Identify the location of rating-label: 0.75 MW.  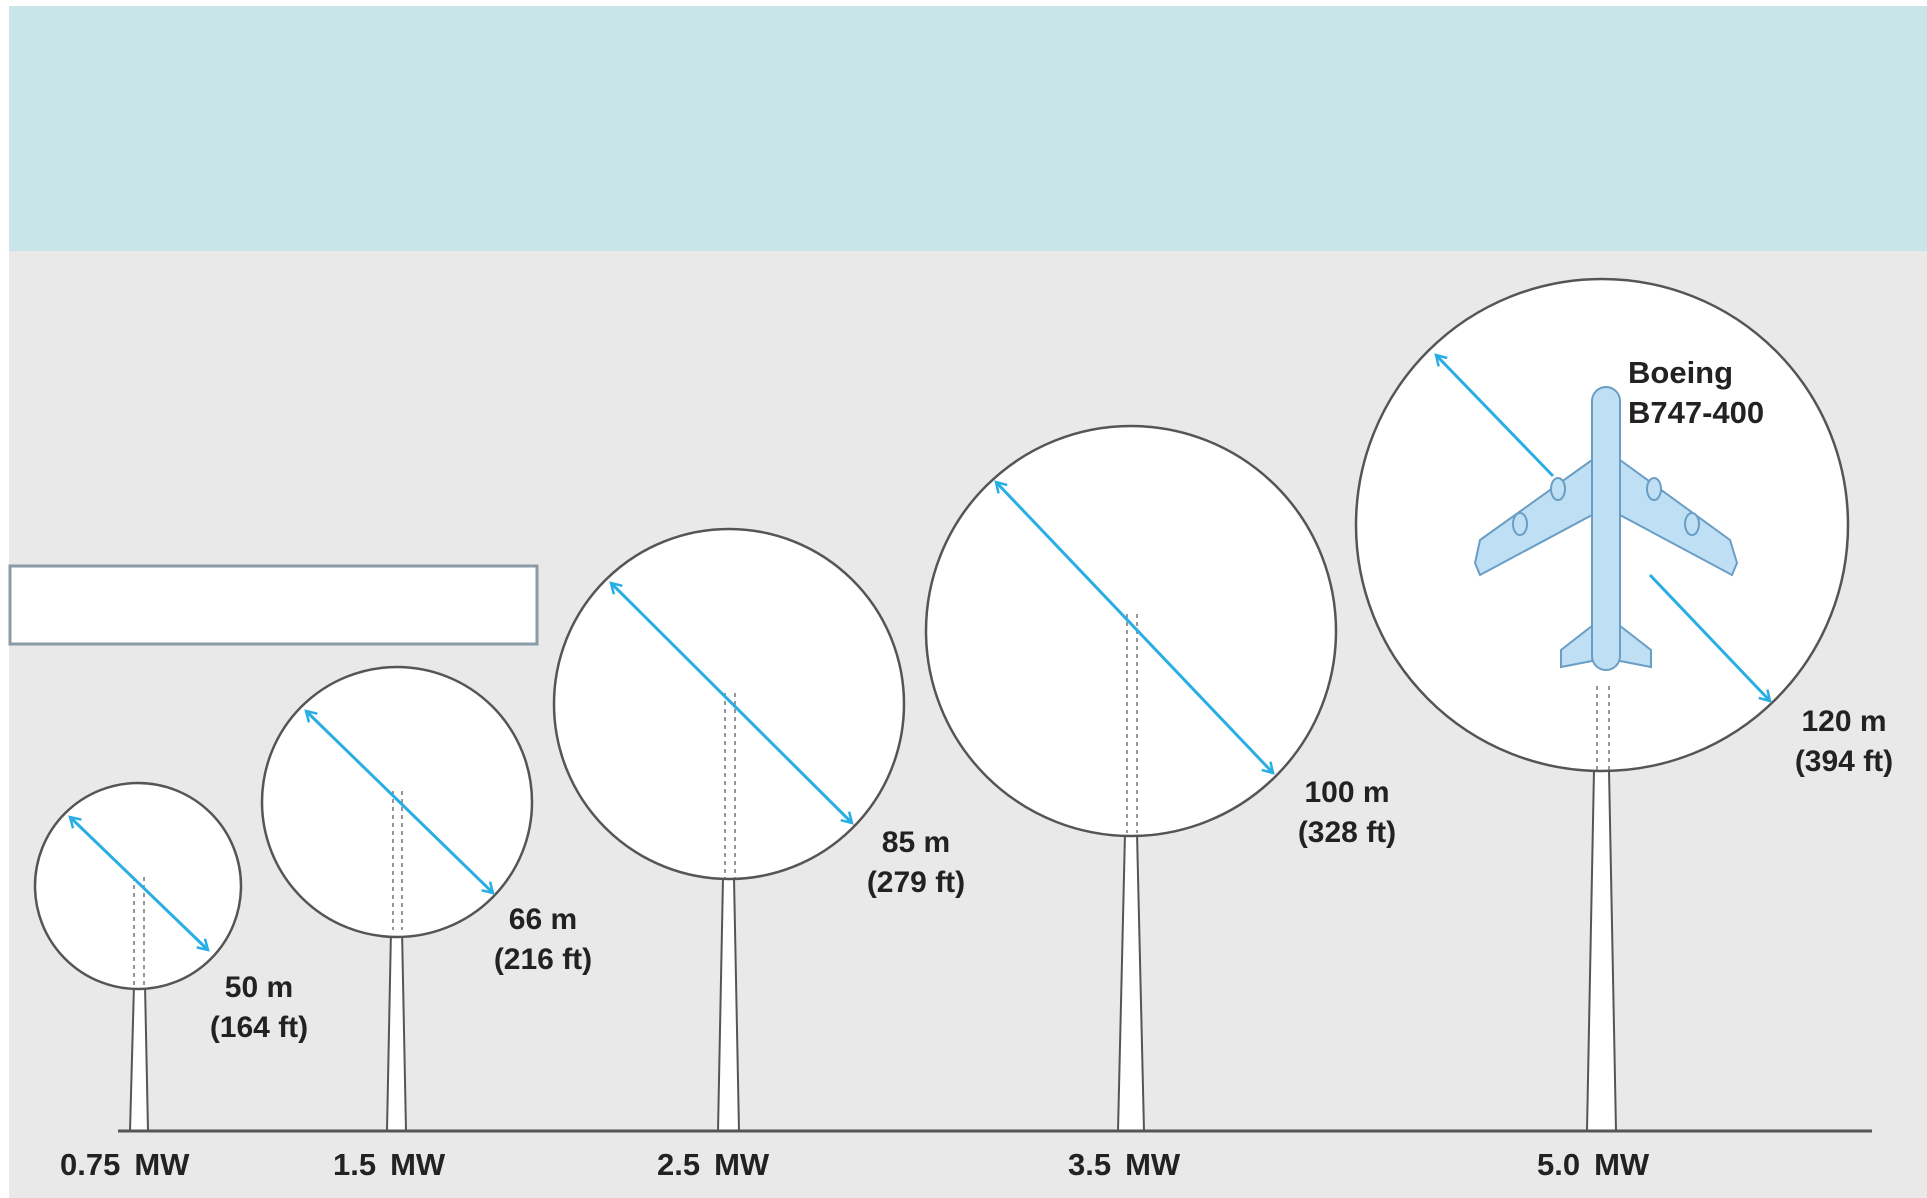
(125, 1164).